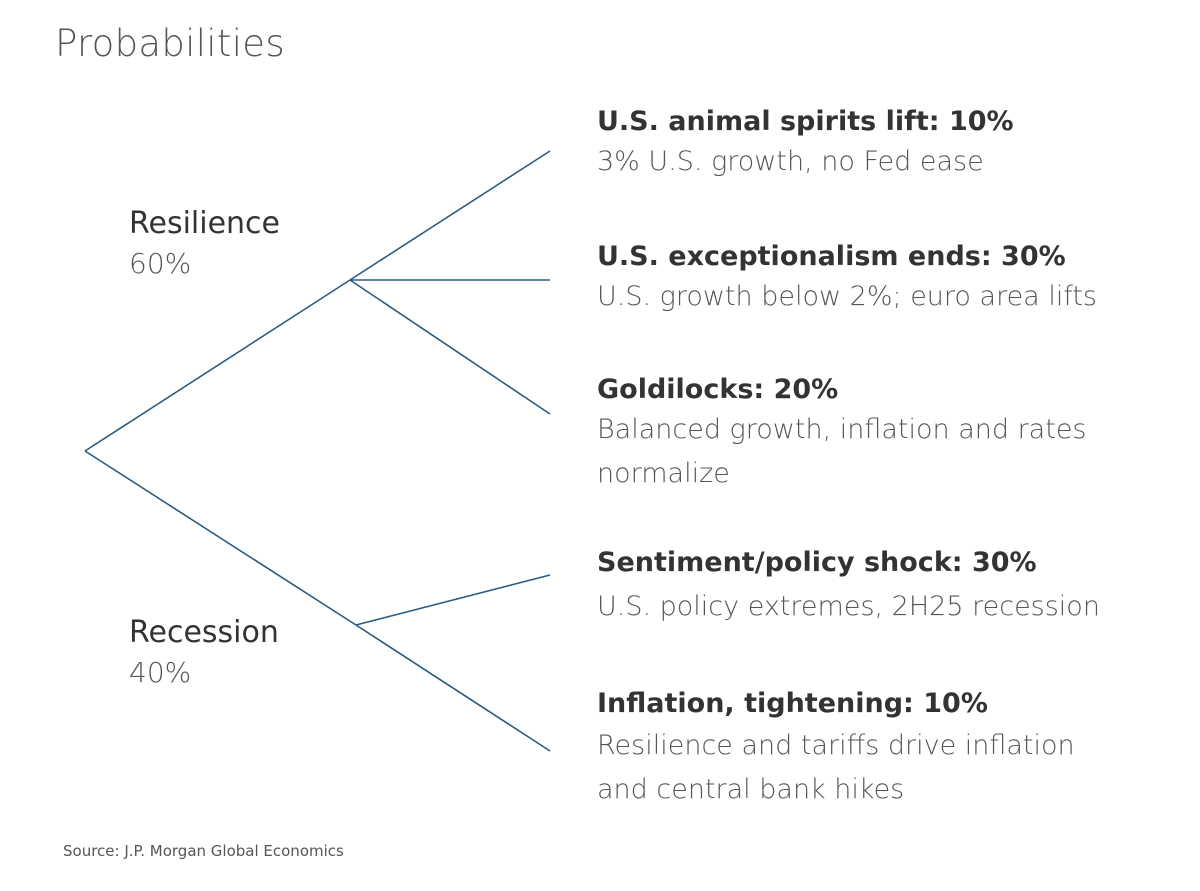  What do you see at coordinates (847, 296) in the screenshot?
I see `scenario-description: U.S. growth below 2%; euro area lifts` at bounding box center [847, 296].